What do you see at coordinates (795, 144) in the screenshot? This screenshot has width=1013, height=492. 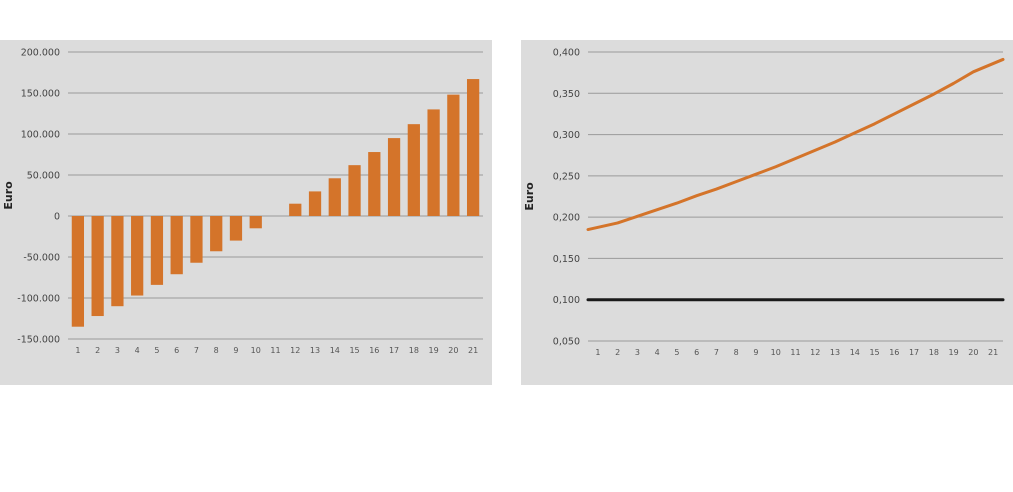 I see `series-line` at bounding box center [795, 144].